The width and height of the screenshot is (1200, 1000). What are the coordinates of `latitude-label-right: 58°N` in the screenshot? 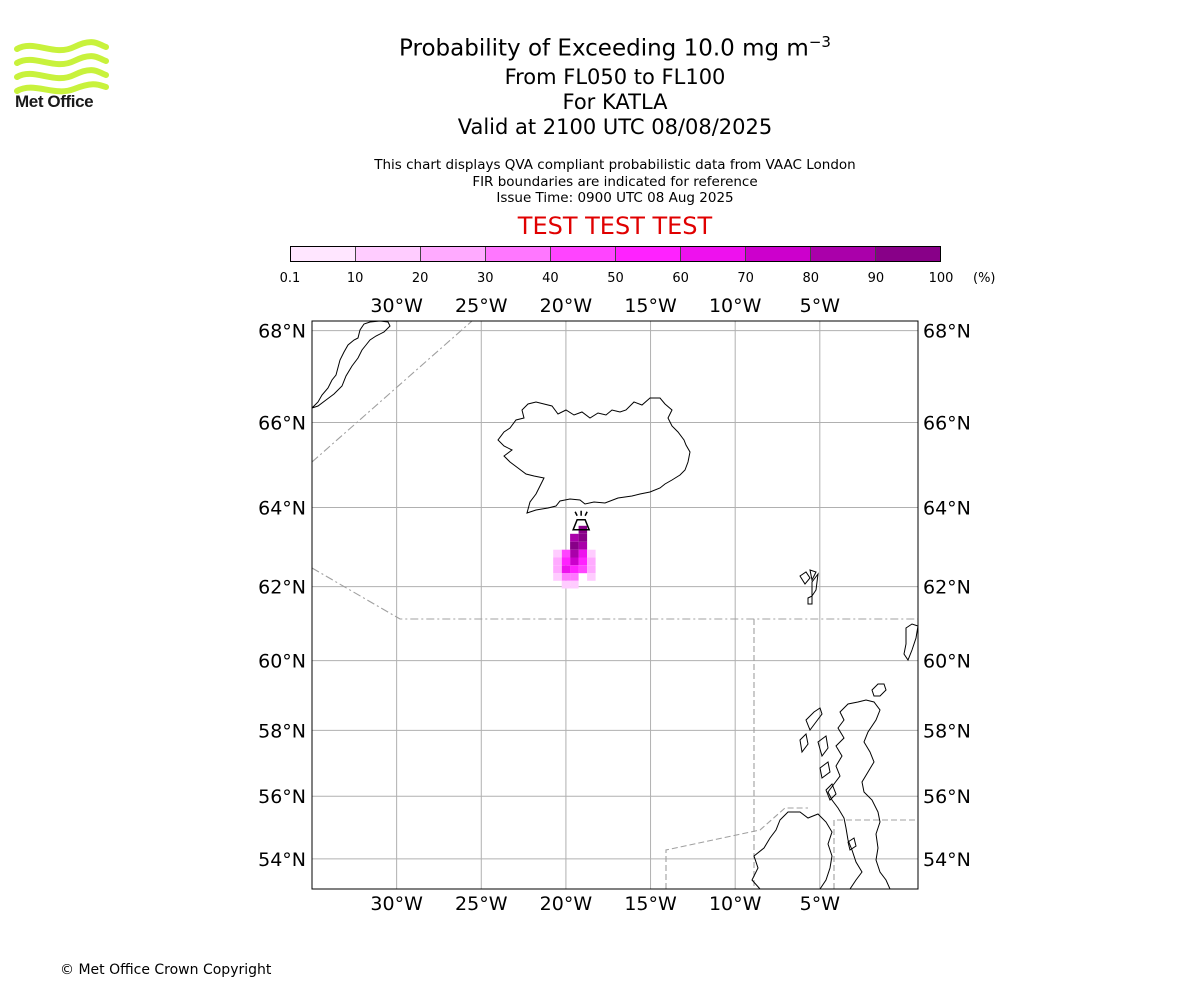 It's located at (947, 731).